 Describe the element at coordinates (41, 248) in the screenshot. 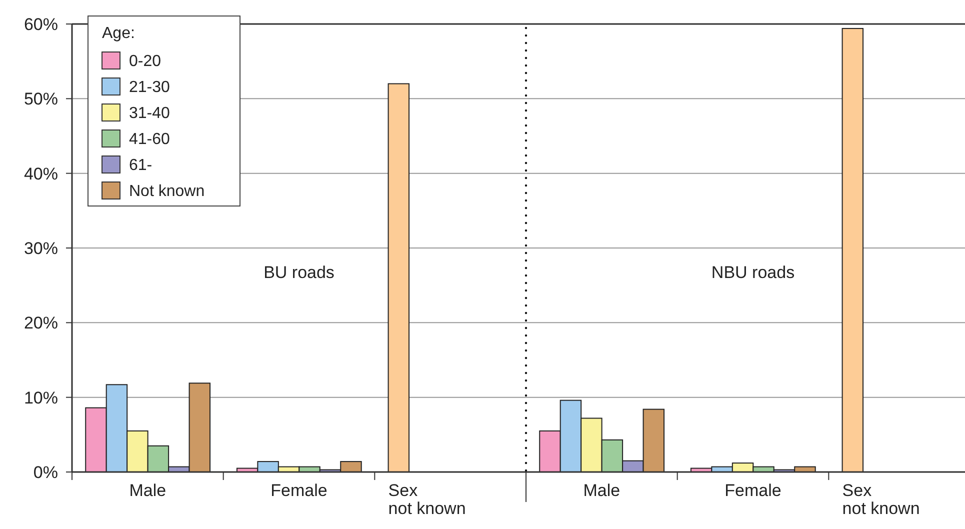

I see `y-tick-label: 30%` at that location.